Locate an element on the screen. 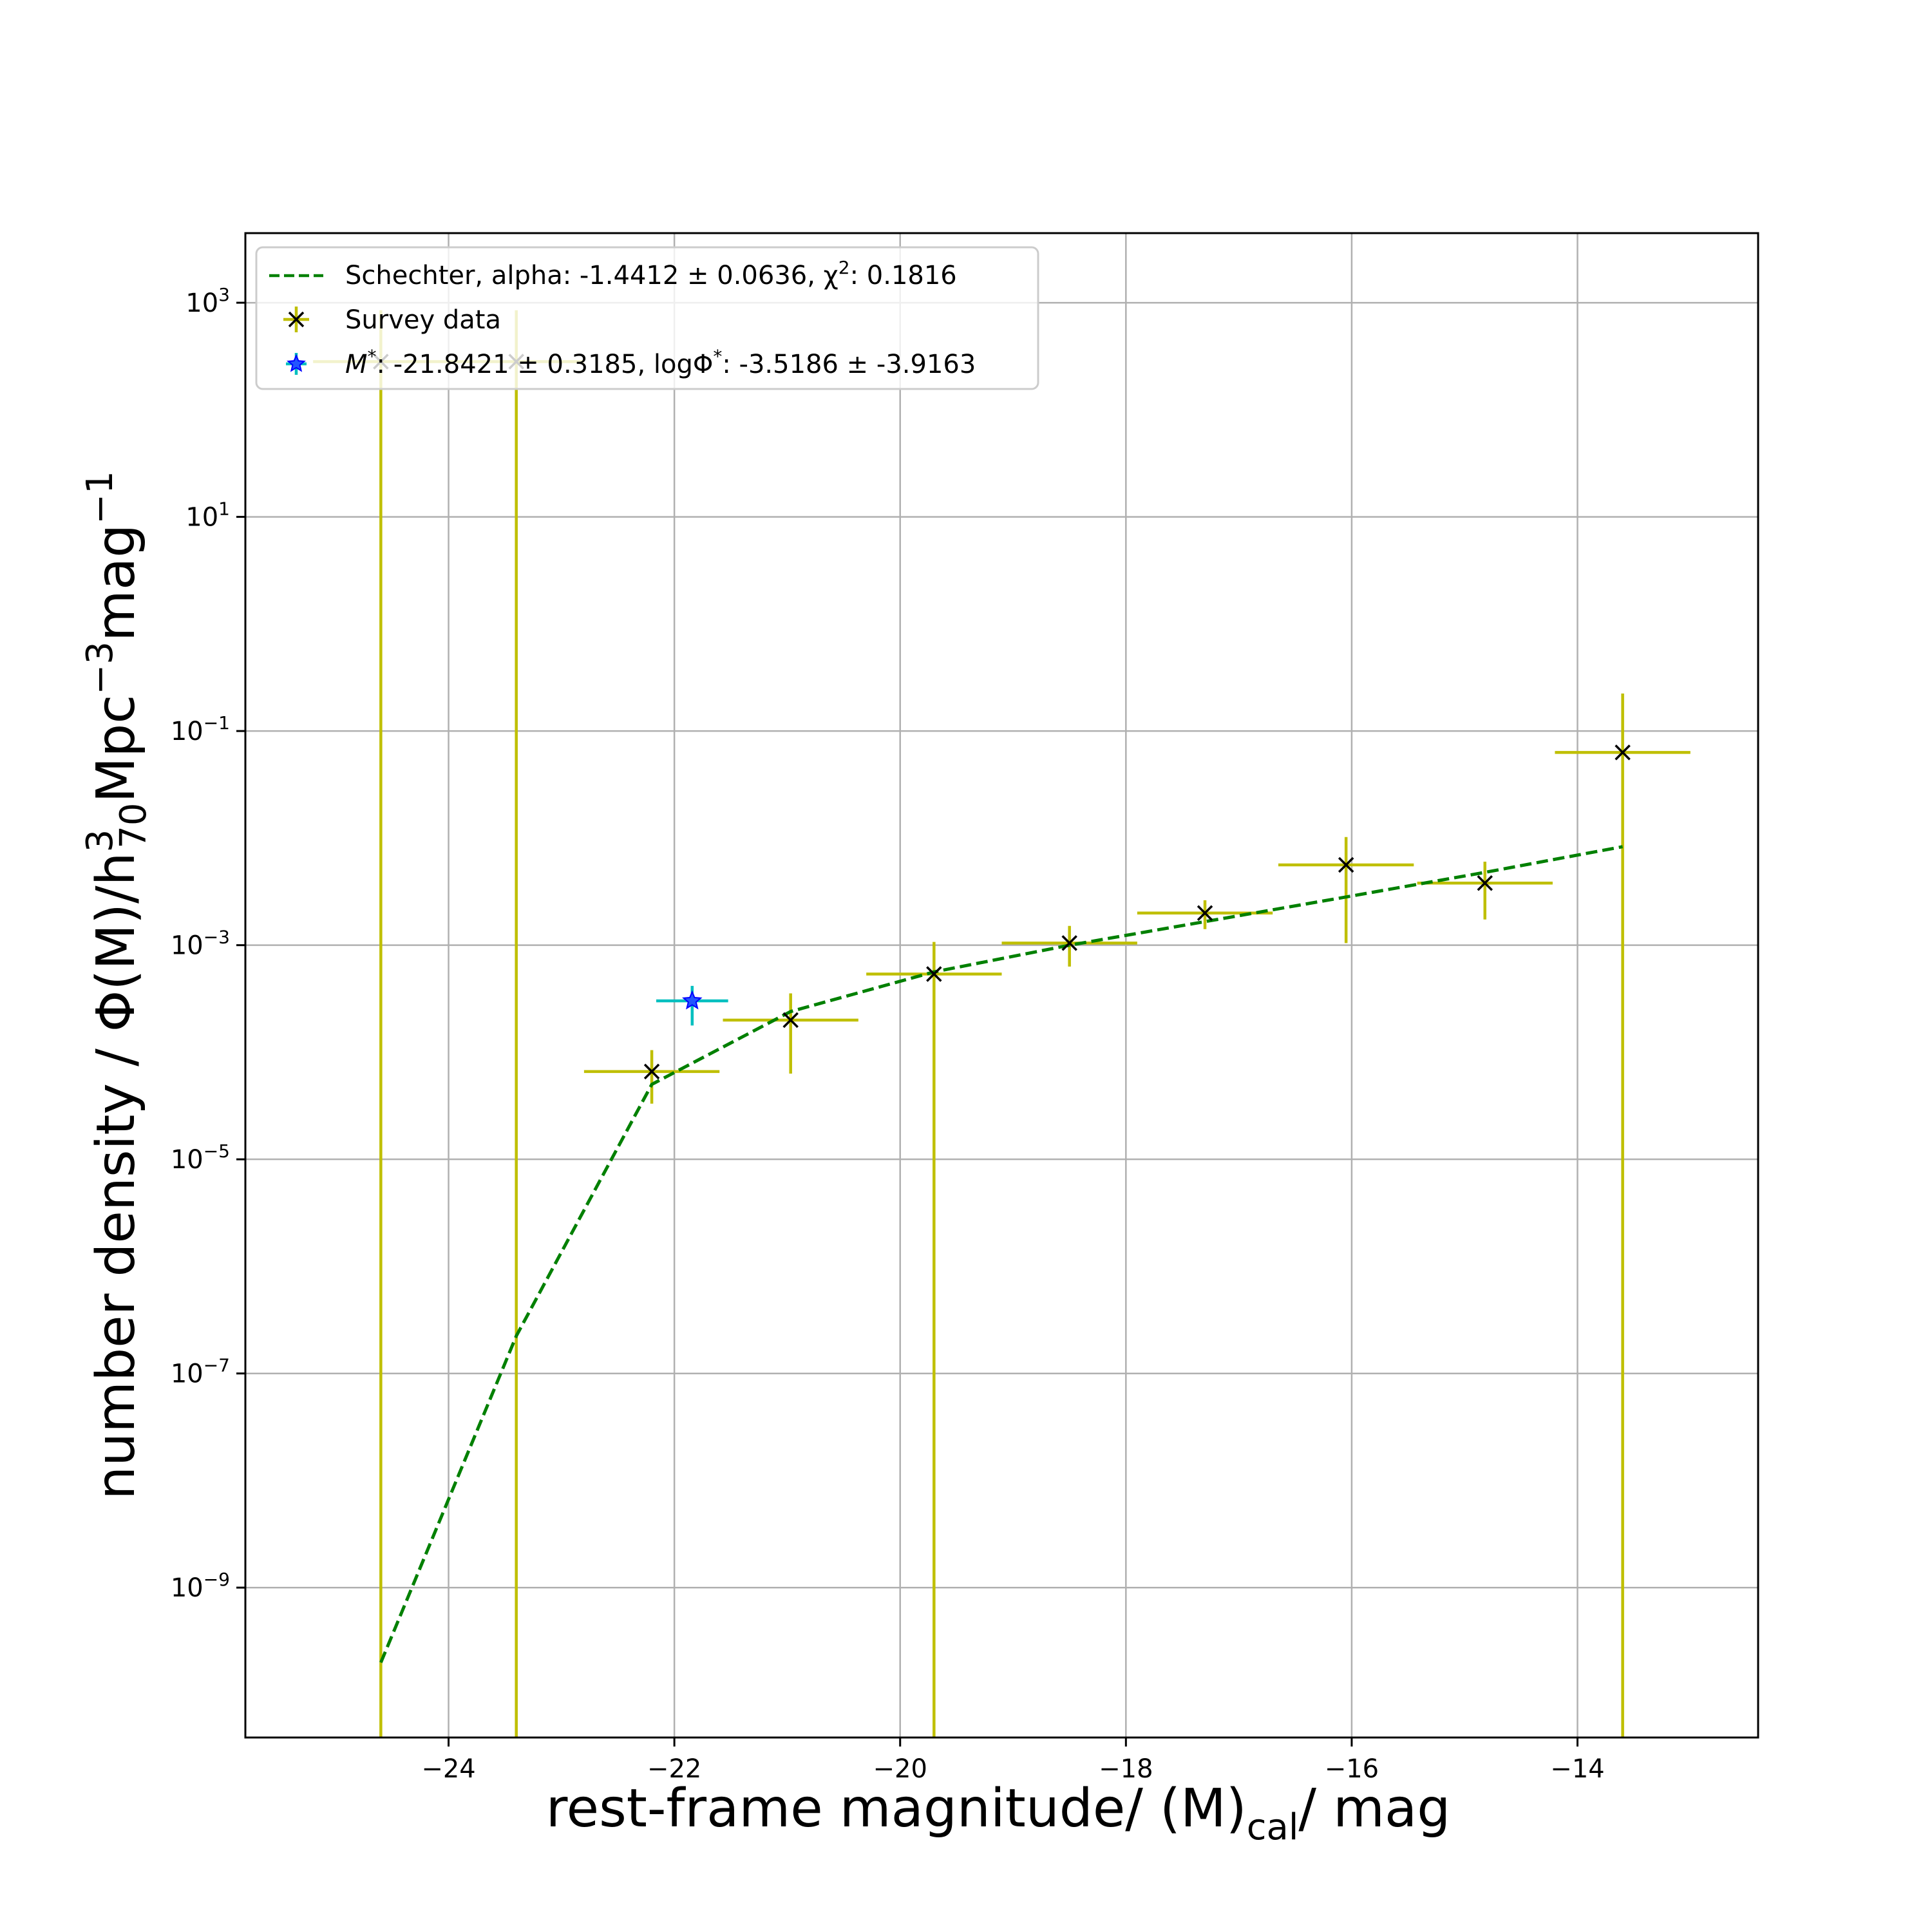 The width and height of the screenshot is (1932, 1932). y-axis: 10³ 10¹ 10⁻¹ 10⁻³ 10⁻⁵ 10⁻⁷ 10⁻⁹ is located at coordinates (208, 943).